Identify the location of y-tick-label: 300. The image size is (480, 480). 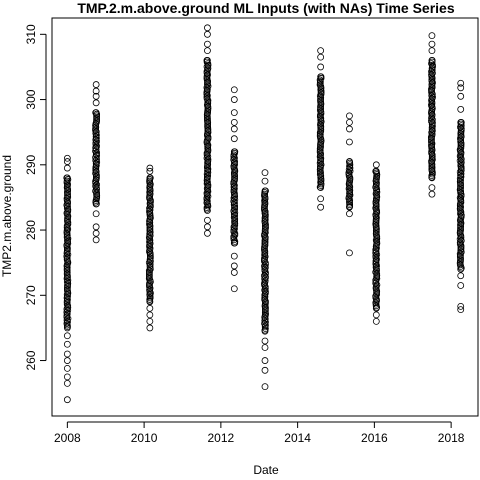
(31, 99).